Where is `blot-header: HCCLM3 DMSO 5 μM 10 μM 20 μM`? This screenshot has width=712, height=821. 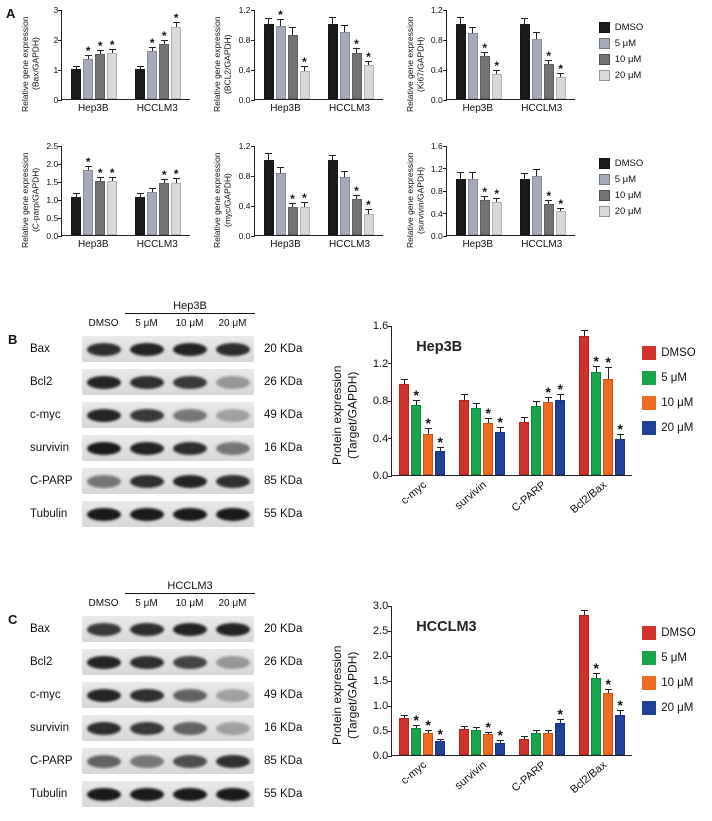
blot-header: HCCLM3 DMSO 5 μM 10 μM 20 μM is located at coordinates (176, 598).